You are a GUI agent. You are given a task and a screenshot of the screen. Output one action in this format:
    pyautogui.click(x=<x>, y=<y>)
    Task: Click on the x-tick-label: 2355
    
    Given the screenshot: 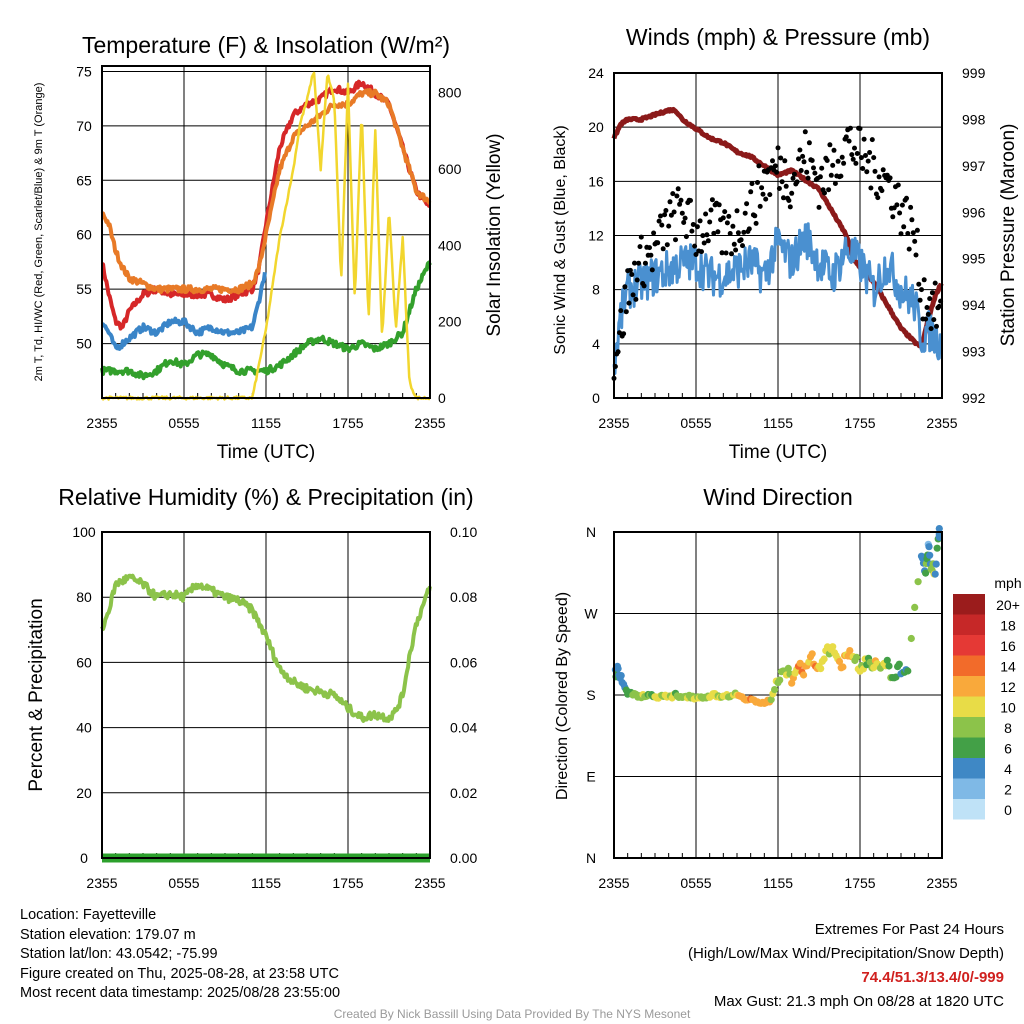 What is the action you would take?
    pyautogui.click(x=101, y=423)
    